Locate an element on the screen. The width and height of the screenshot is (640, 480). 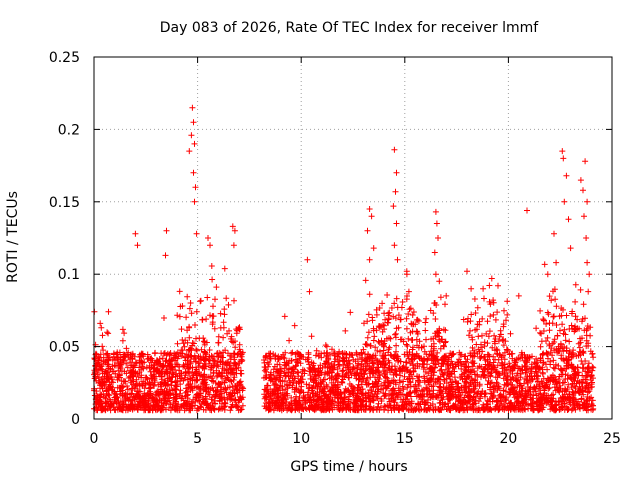
x-tick-label: 15 is located at coordinates (405, 439).